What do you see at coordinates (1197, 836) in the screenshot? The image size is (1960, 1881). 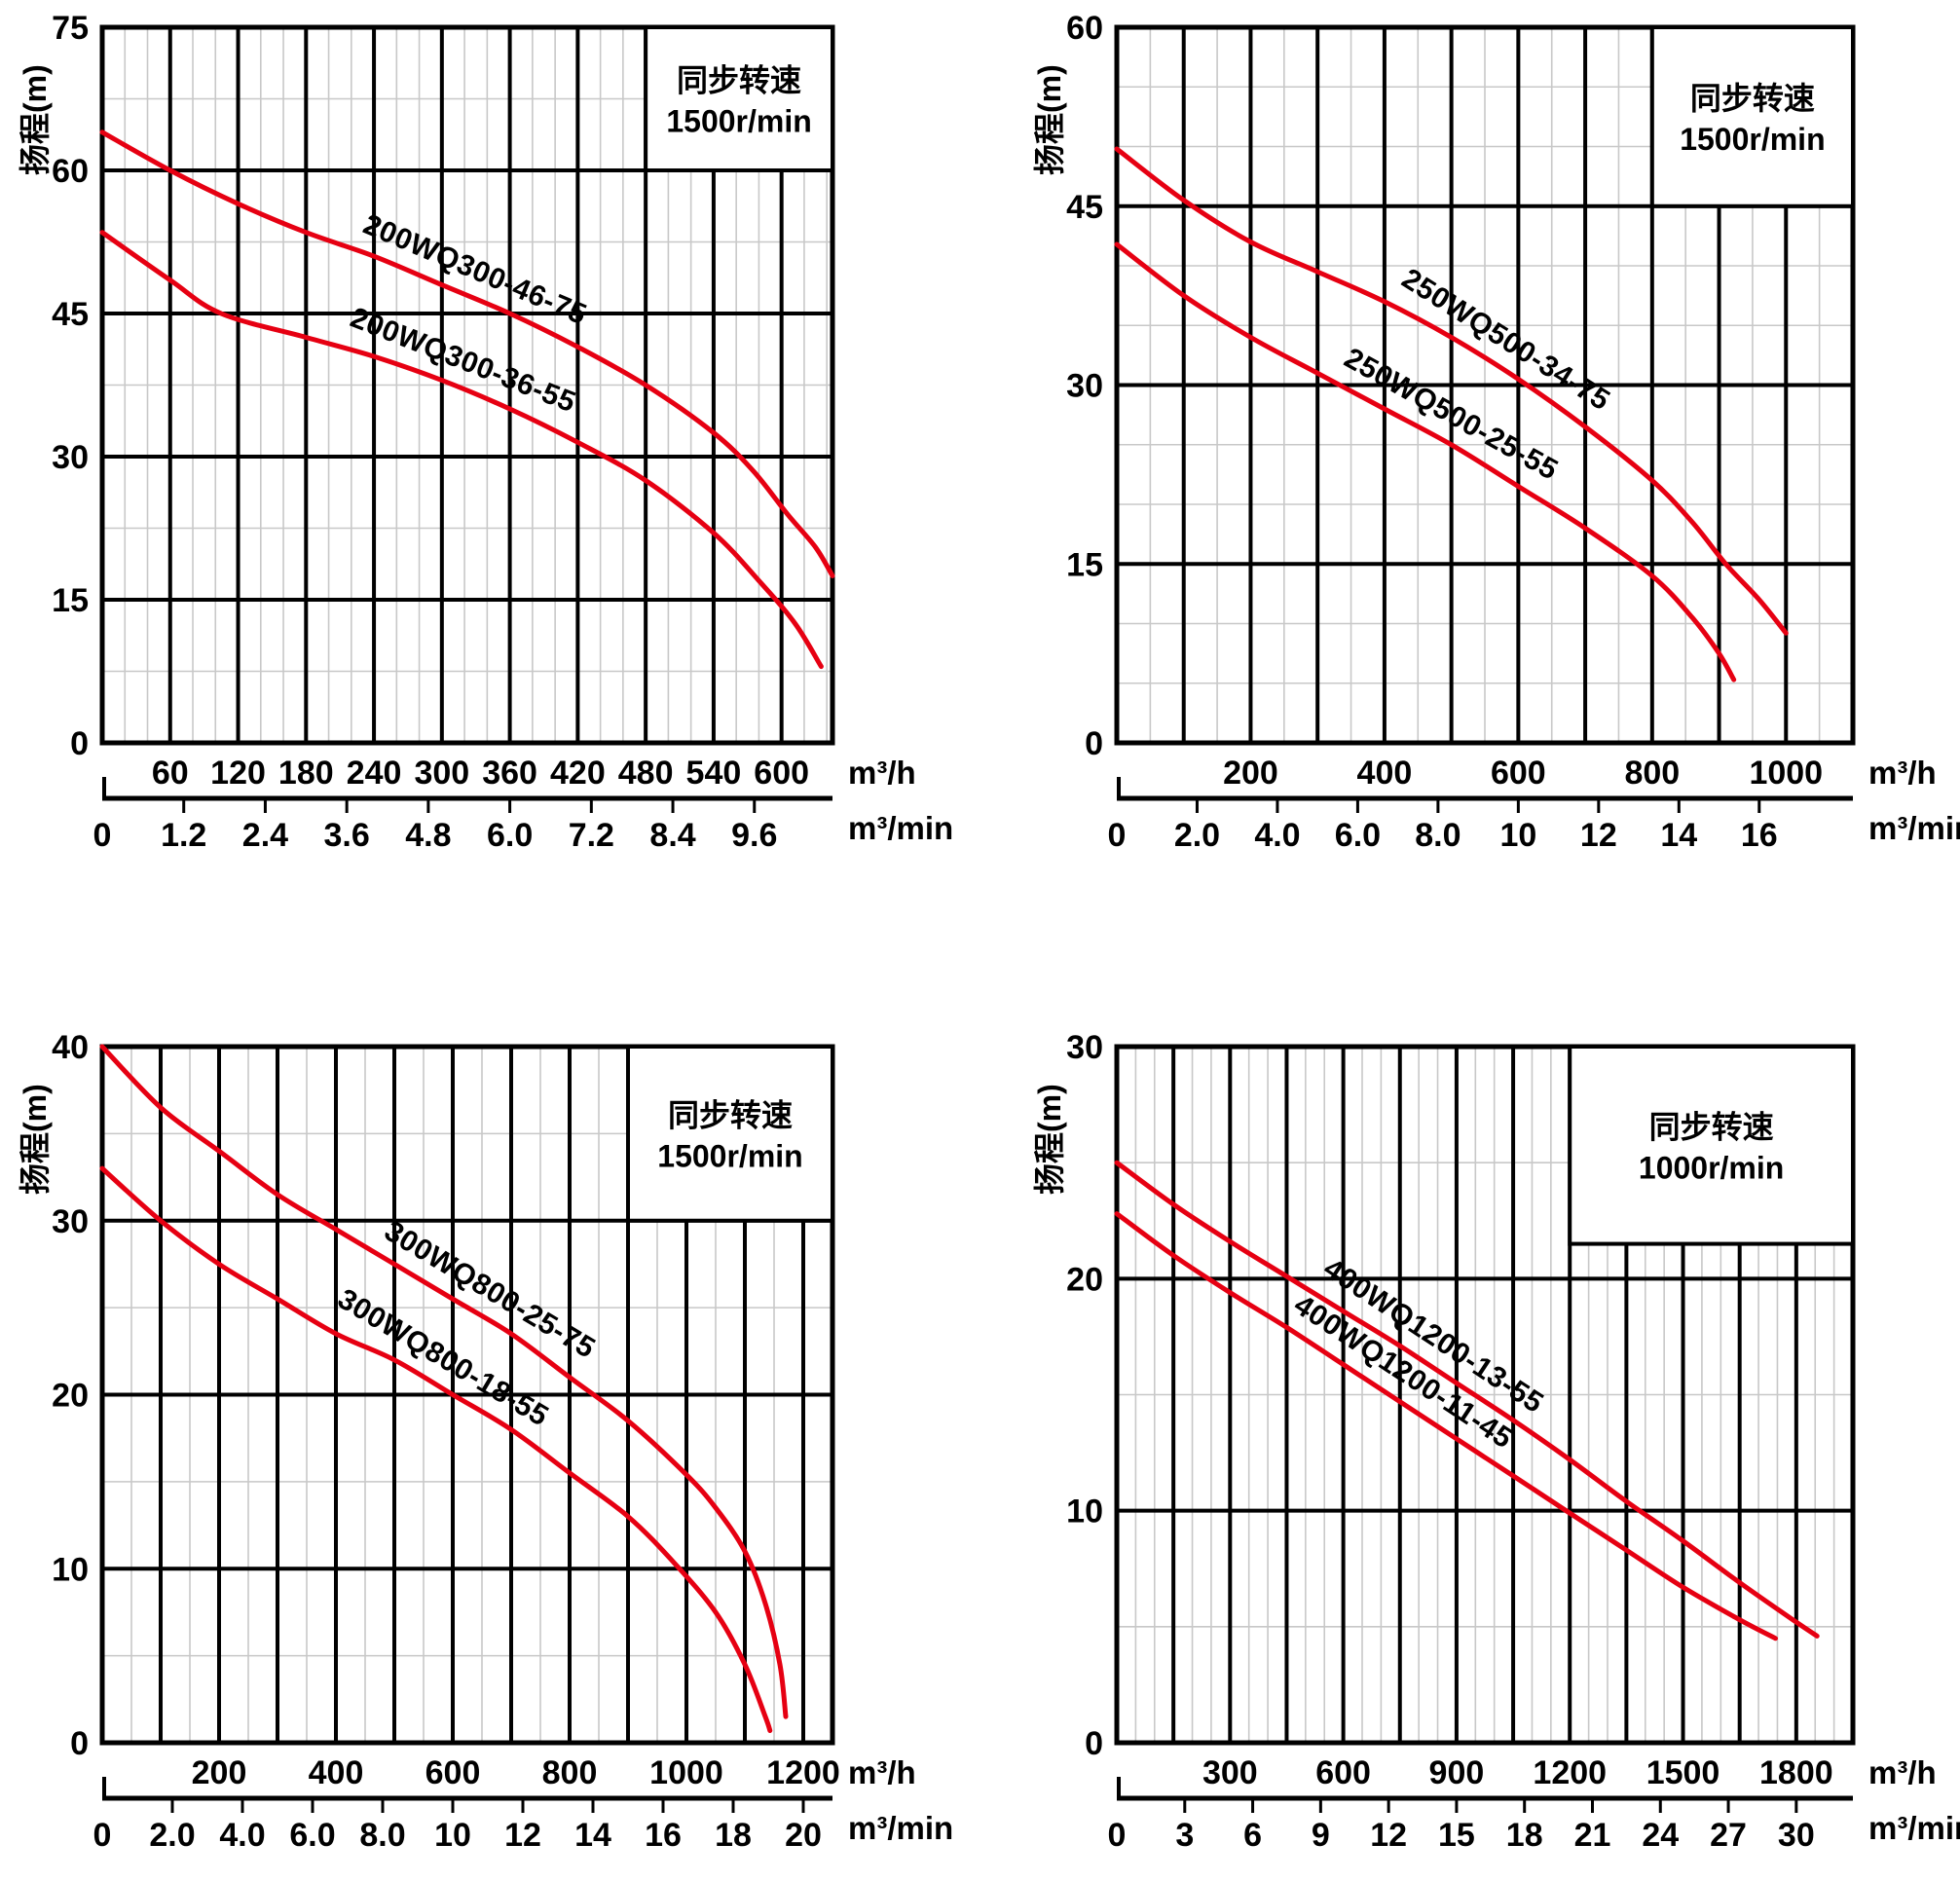 I see `x-tick-label-min: 2.0` at bounding box center [1197, 836].